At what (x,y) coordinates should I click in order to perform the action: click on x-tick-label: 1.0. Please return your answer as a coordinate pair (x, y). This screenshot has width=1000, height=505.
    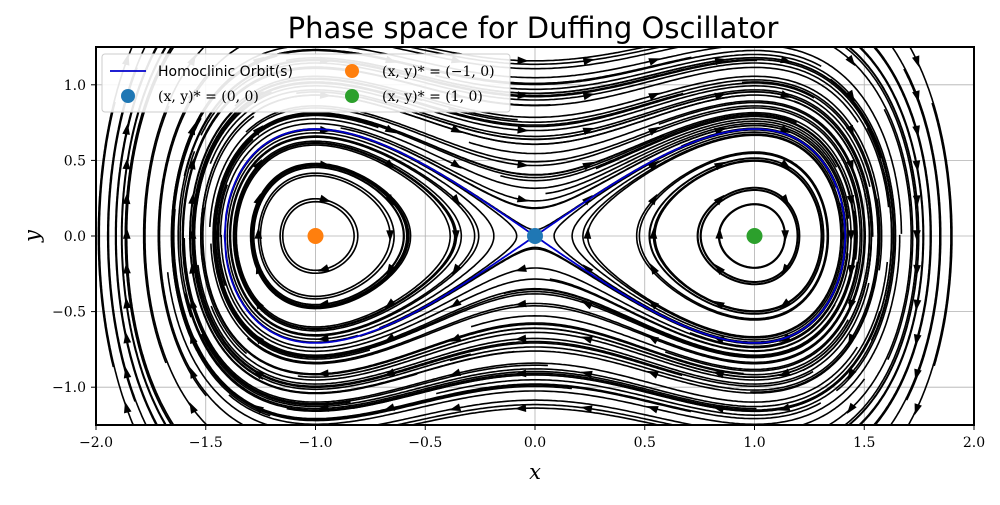
    Looking at the image, I should click on (754, 443).